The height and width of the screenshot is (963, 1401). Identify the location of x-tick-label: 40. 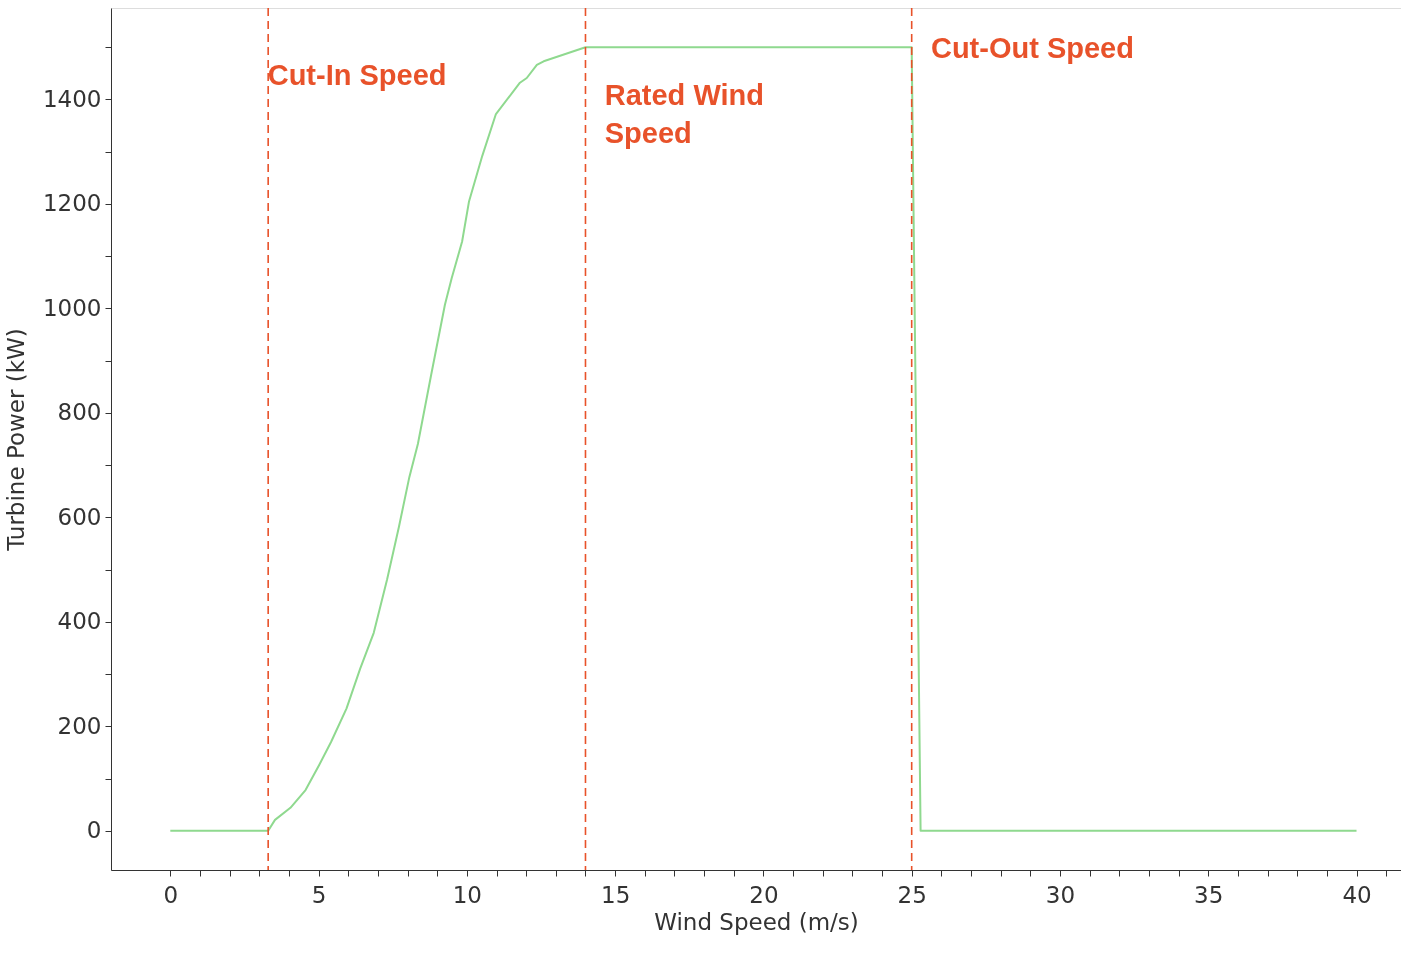
(1357, 894).